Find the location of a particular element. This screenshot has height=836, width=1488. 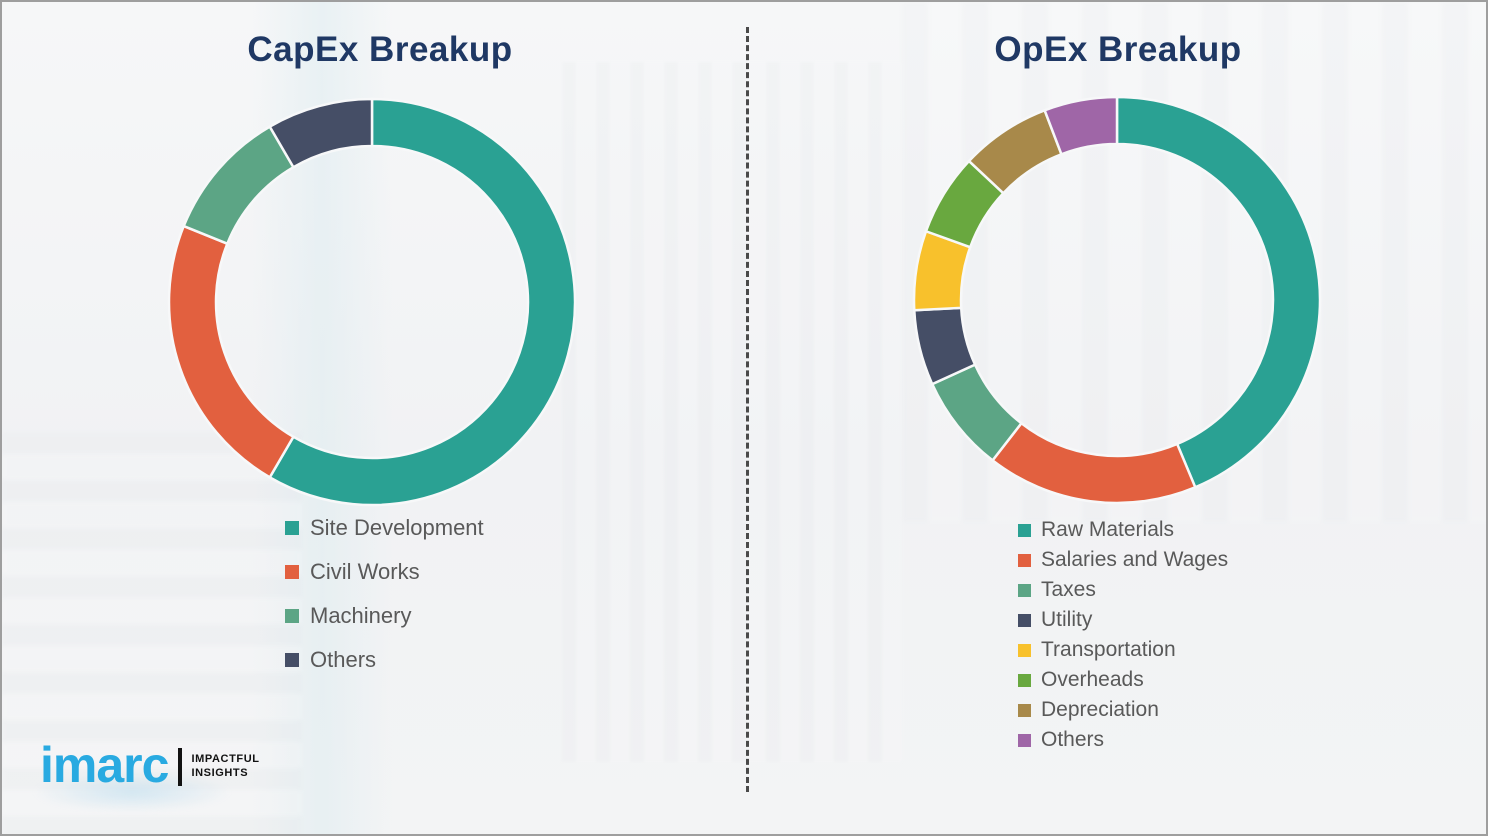

legend-label: Transportation is located at coordinates (1108, 649).